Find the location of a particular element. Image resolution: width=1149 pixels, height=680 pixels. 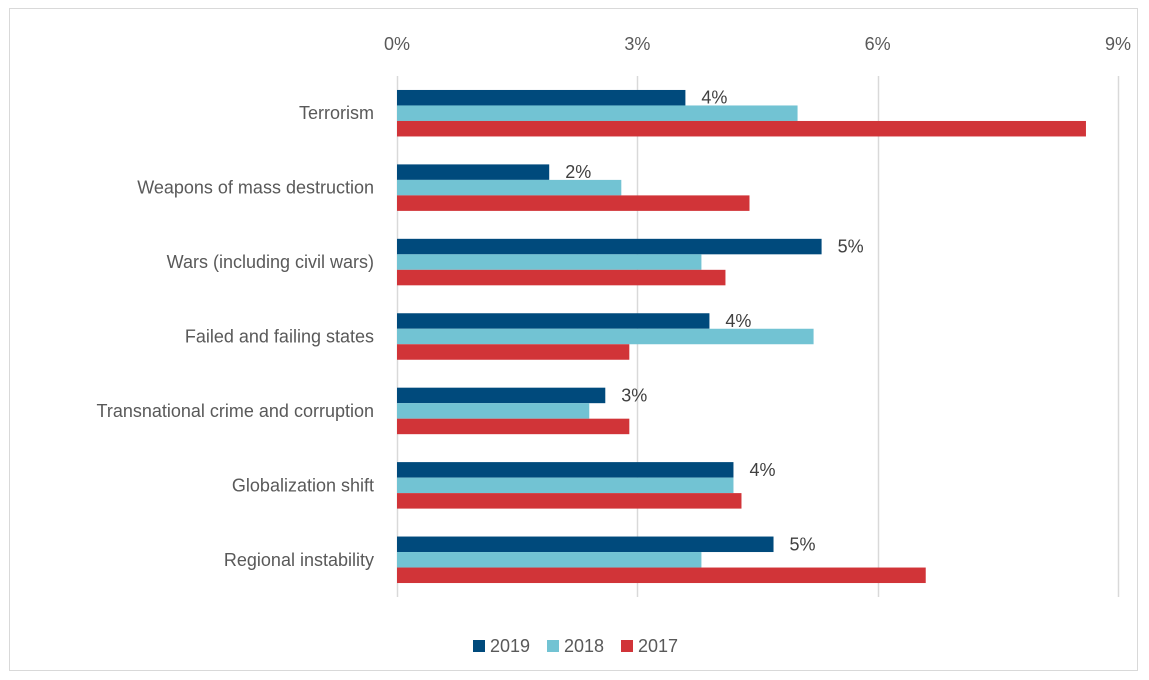

x-tick-label: 3% is located at coordinates (637, 44).